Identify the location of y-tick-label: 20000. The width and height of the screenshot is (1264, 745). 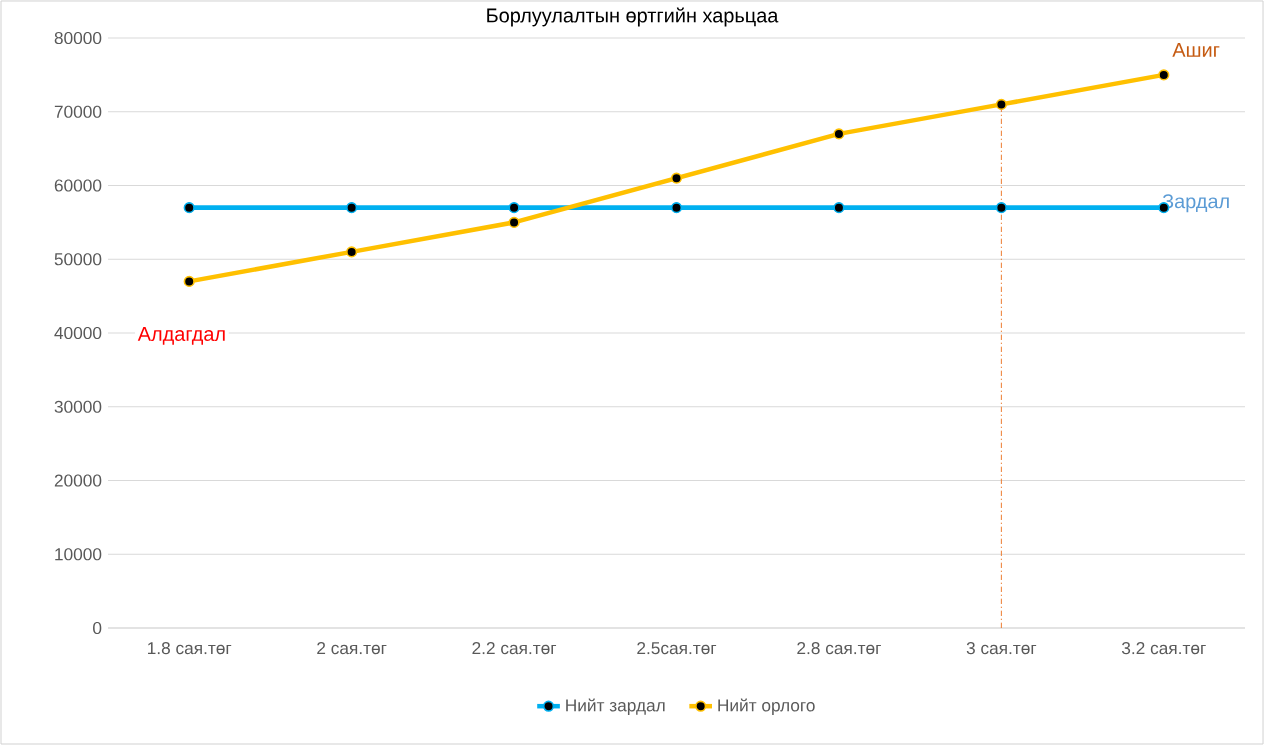
(78, 480).